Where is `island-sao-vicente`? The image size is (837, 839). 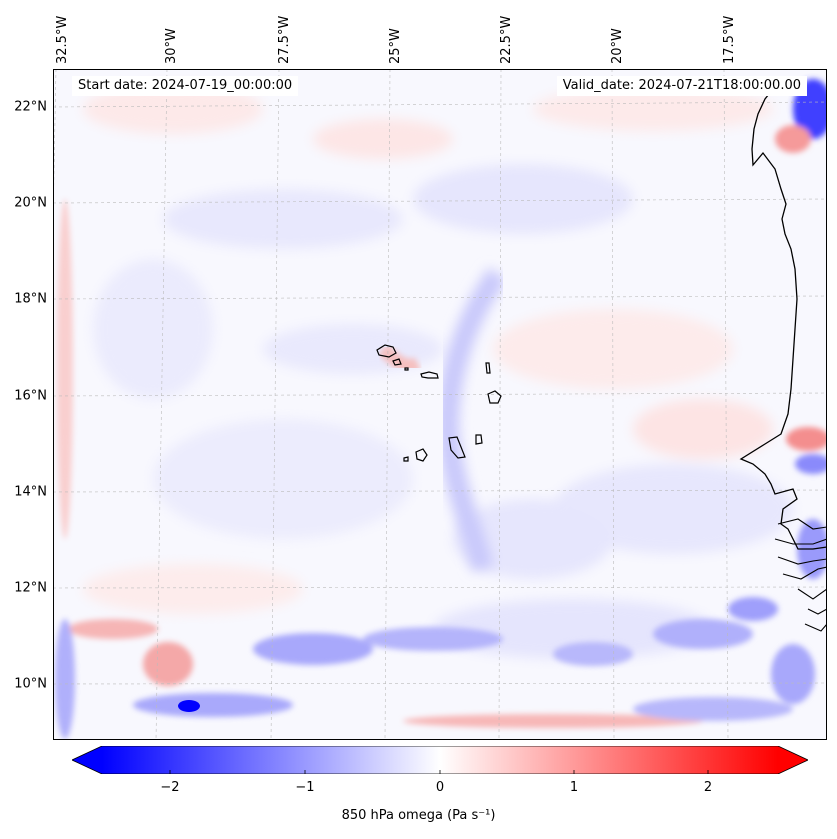
island-sao-vicente is located at coordinates (397, 362).